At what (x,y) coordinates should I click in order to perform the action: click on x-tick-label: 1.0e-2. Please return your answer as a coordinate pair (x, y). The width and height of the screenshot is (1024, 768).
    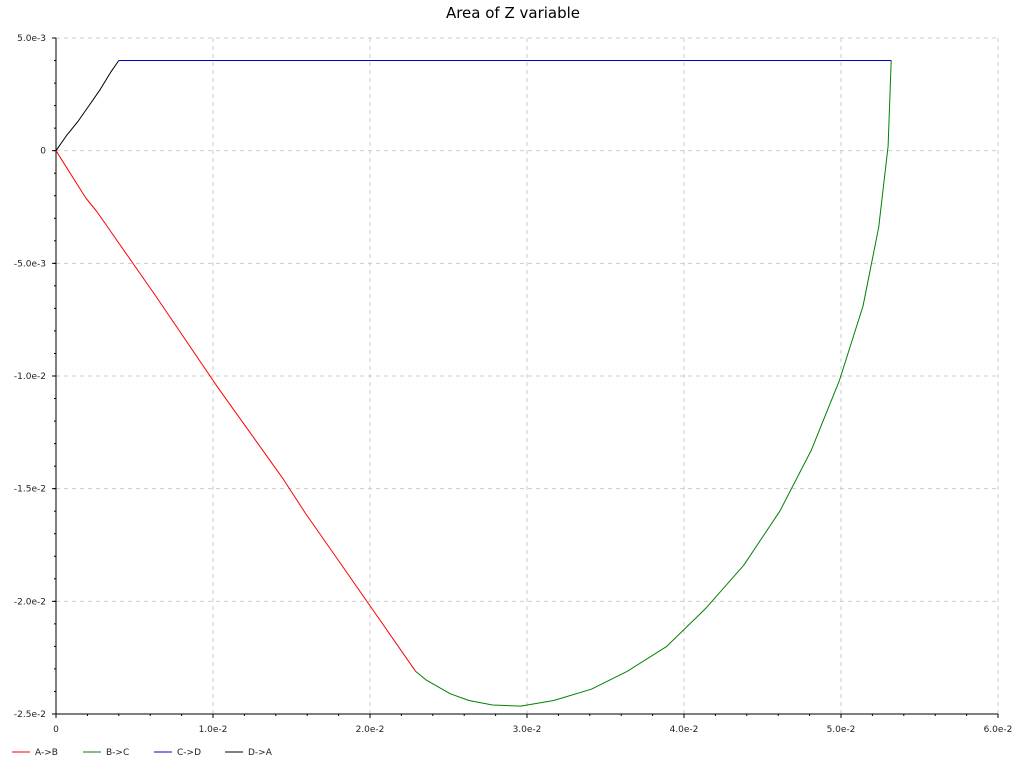
    Looking at the image, I should click on (213, 730).